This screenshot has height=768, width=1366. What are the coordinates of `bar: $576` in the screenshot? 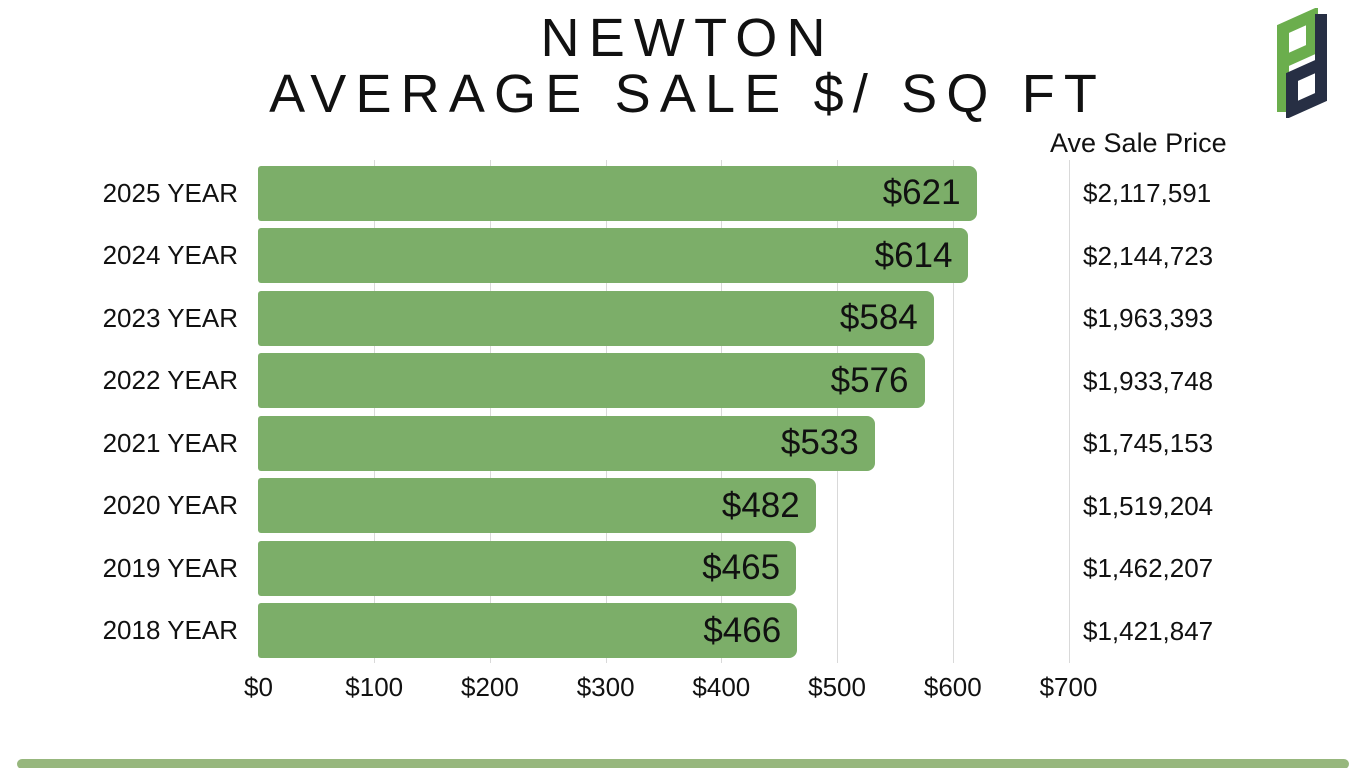 It's located at (591, 380).